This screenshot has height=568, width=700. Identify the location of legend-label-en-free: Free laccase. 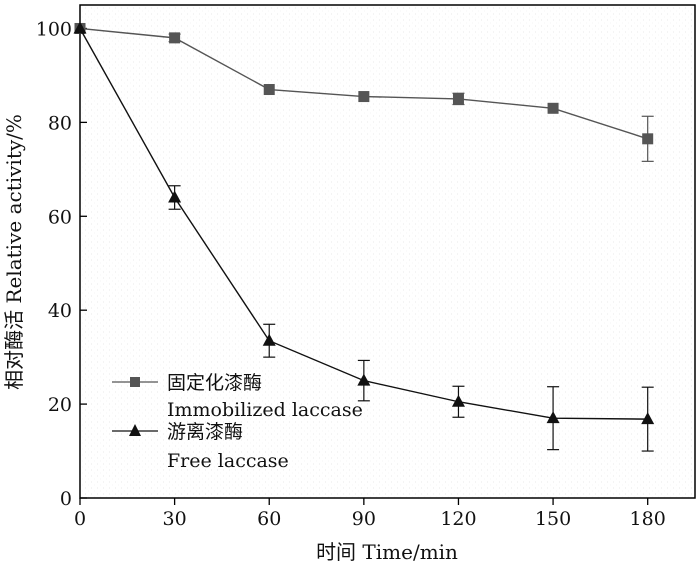
(228, 461).